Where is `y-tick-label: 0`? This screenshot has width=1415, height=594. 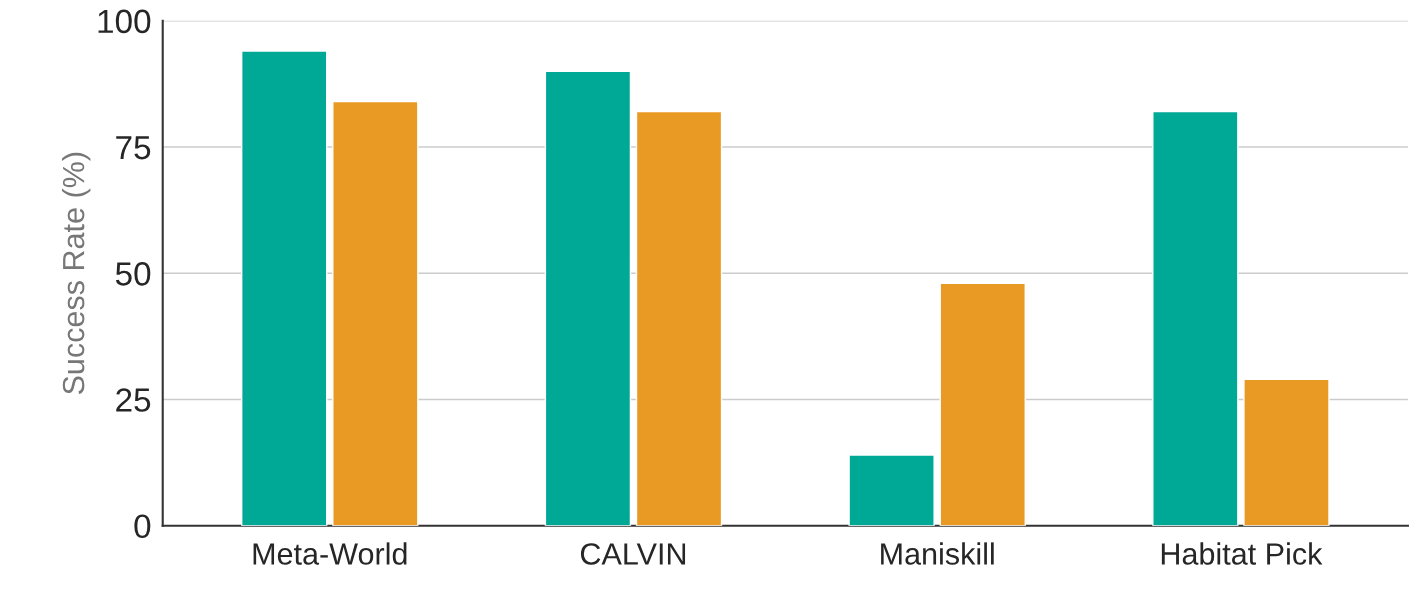 y-tick-label: 0 is located at coordinates (142, 526).